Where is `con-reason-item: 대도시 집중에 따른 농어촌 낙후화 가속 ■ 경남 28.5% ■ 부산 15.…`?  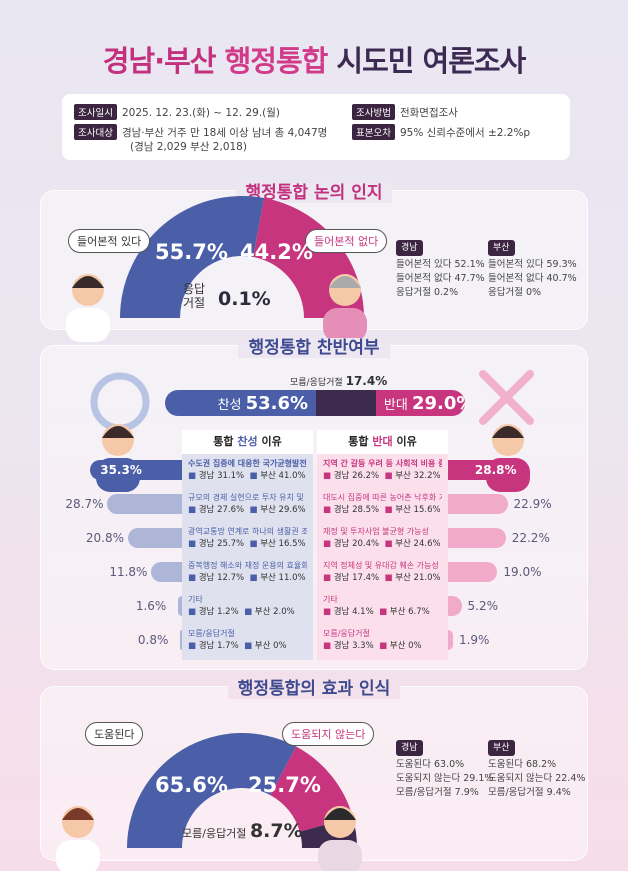 con-reason-item: 대도시 집중에 따른 농어촌 낙후화 가속 ■ 경남 28.5% ■ 부산 15.… is located at coordinates (382, 505).